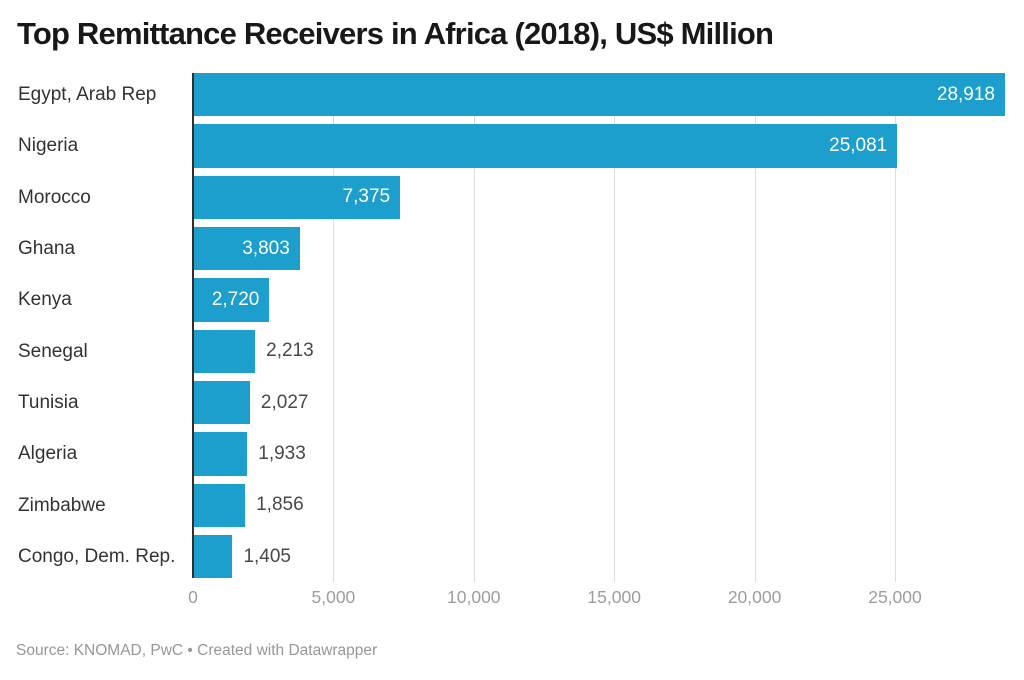 The height and width of the screenshot is (680, 1024). Describe the element at coordinates (250, 403) in the screenshot. I see `bar: 2,027` at that location.